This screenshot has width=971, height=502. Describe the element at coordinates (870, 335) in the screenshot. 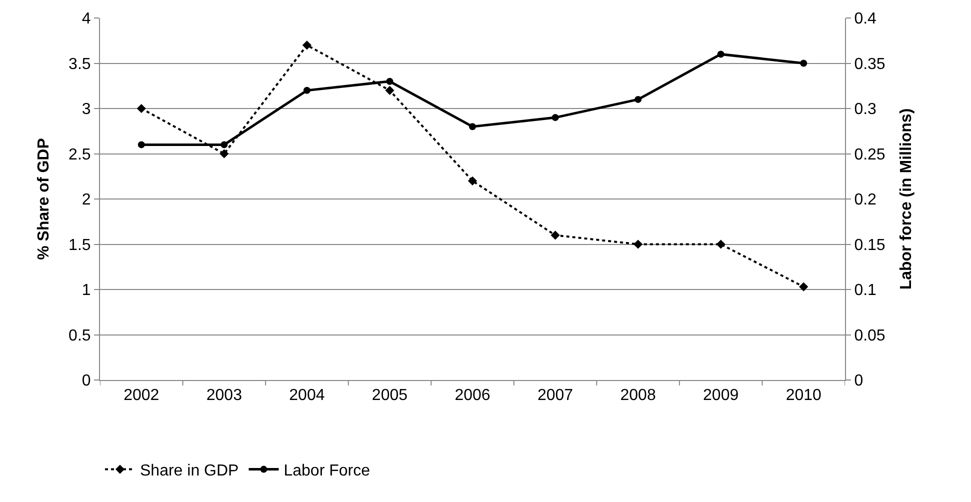

I see `y2-tick-label: 0.05` at that location.